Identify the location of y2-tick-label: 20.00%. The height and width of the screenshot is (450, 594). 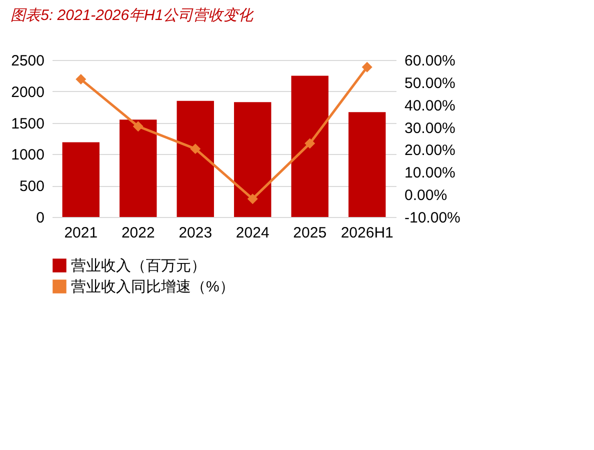
(430, 151).